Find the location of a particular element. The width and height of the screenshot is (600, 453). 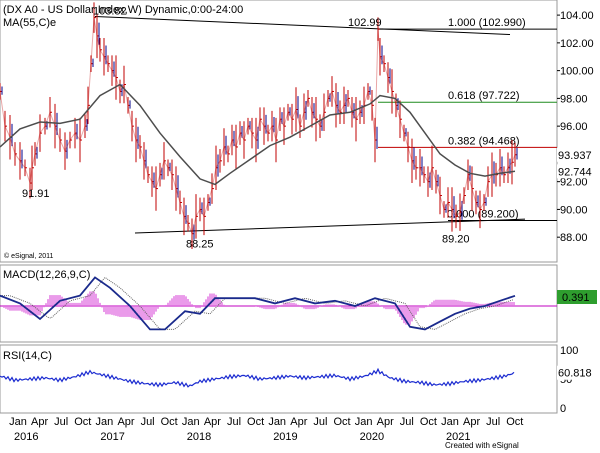

rsi-layer is located at coordinates (257, 377).